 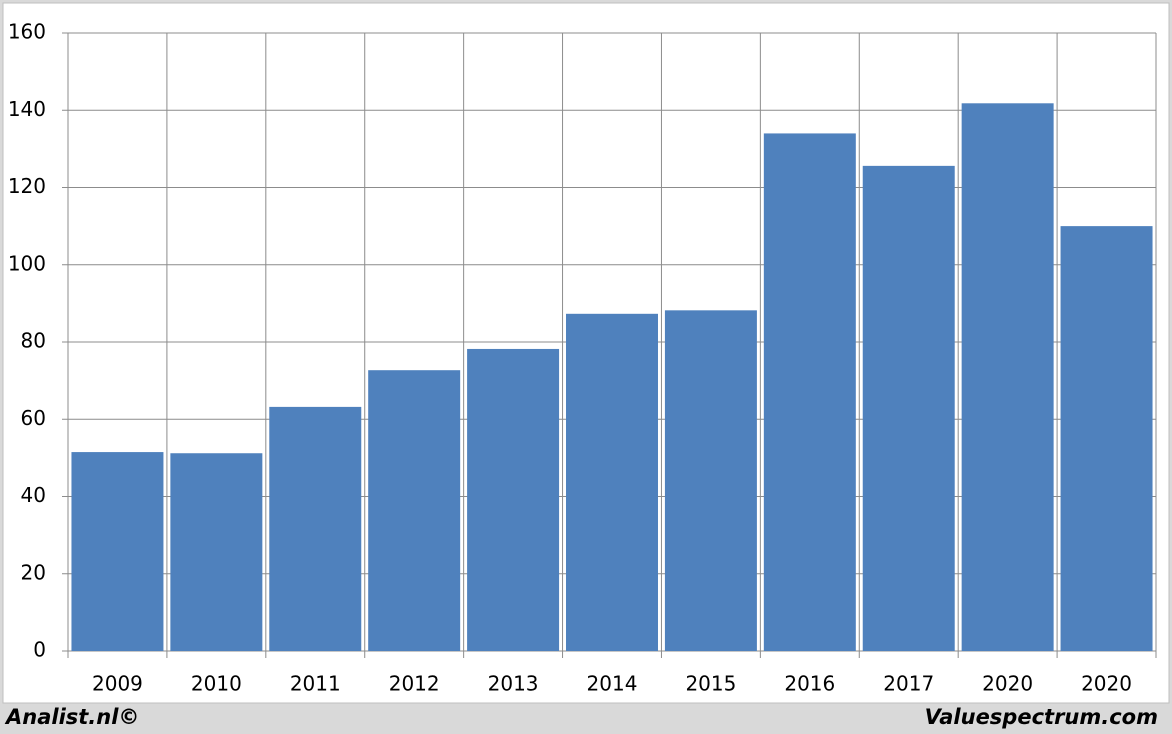 I want to click on footer-left: Analist.nl©, so click(x=71, y=717).